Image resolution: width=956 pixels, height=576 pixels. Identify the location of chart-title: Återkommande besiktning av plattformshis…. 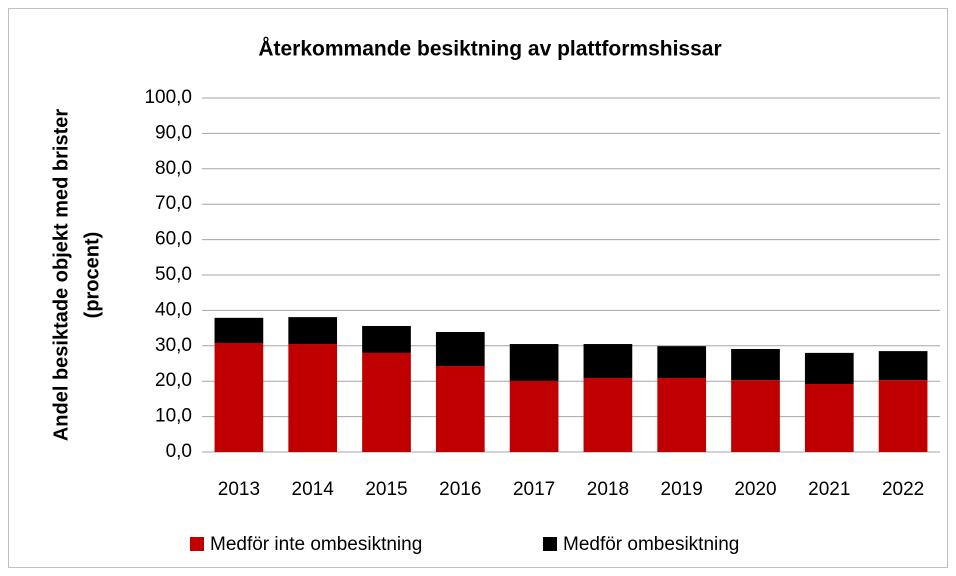
(489, 49).